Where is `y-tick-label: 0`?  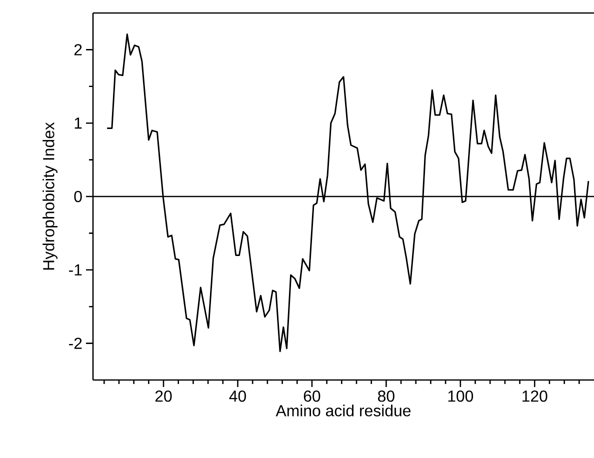
y-tick-label: 0 is located at coordinates (78, 196).